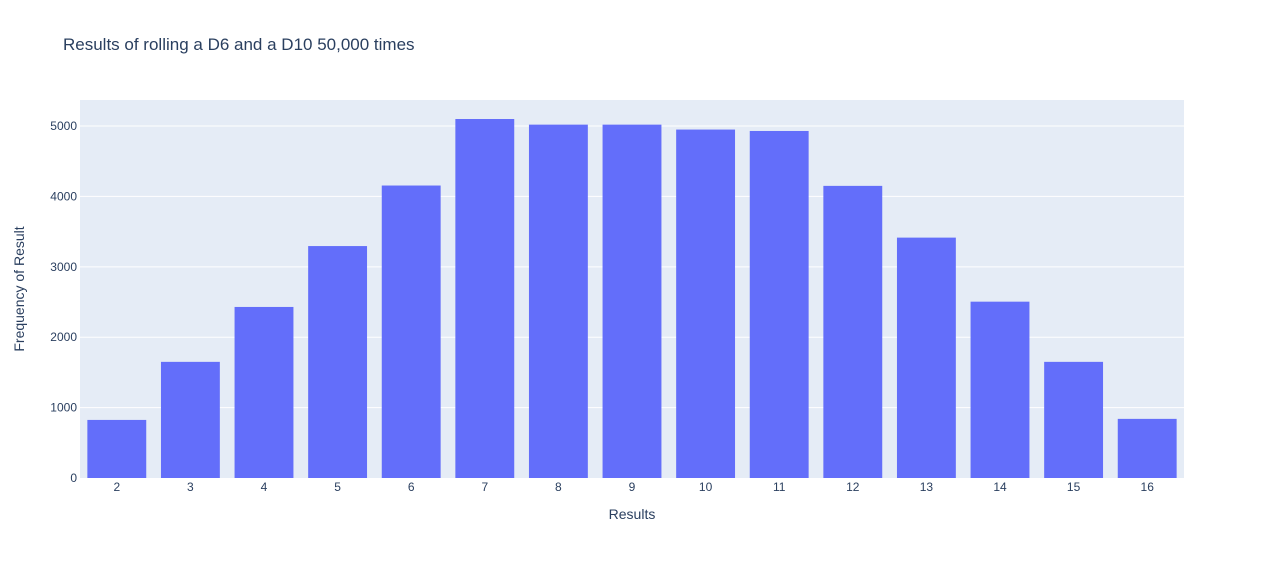  What do you see at coordinates (73, 478) in the screenshot?
I see `y-tick-label: 0` at bounding box center [73, 478].